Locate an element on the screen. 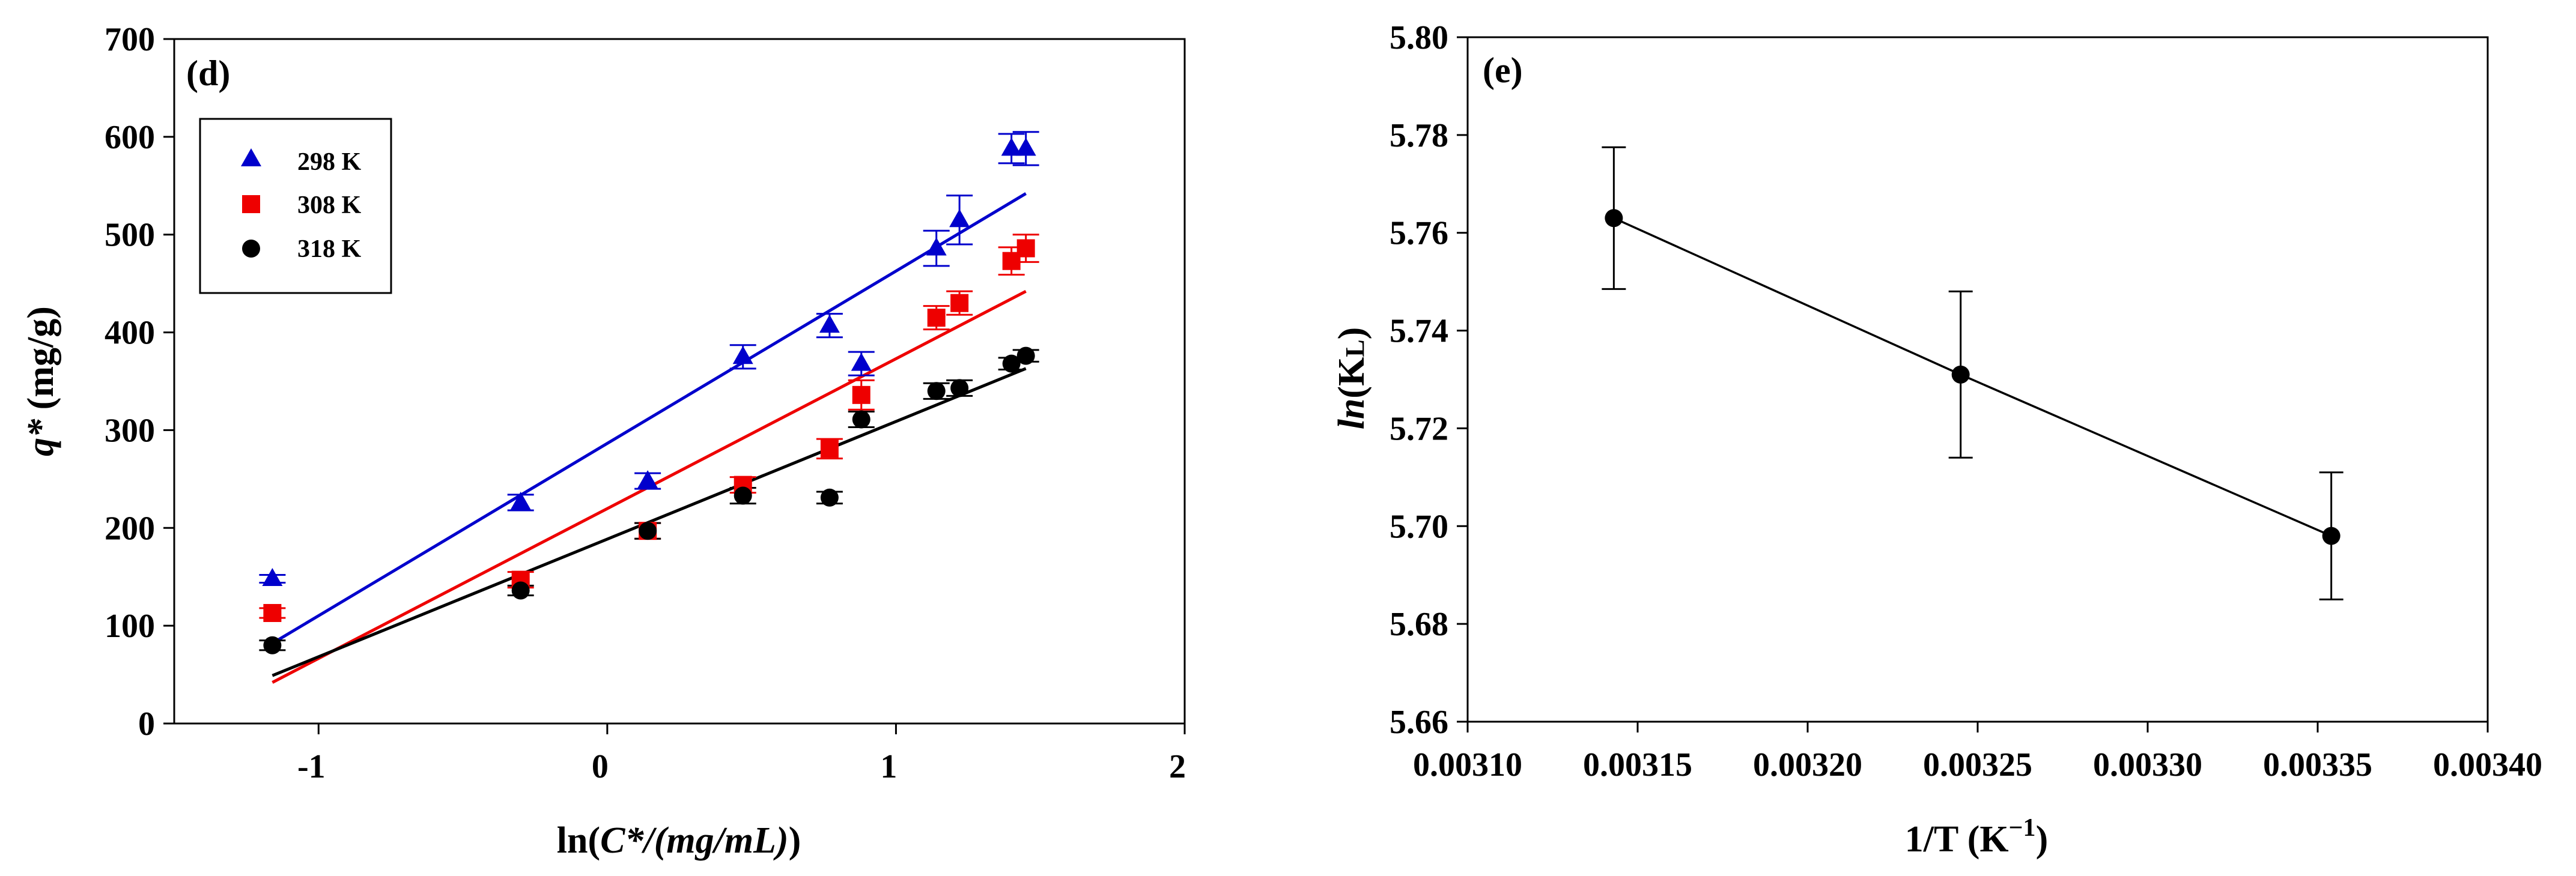 The height and width of the screenshot is (876, 2576). x-tick-label: 0.00310 is located at coordinates (1468, 765).